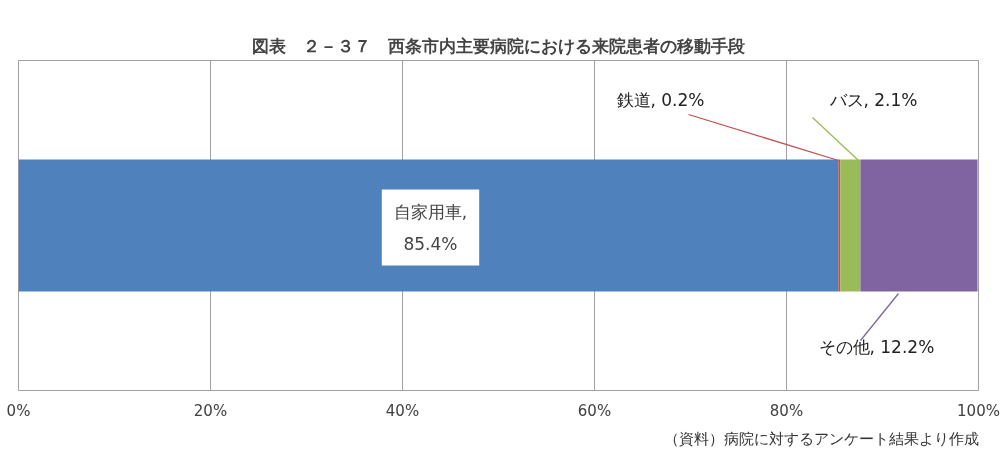 This screenshot has height=466, width=1008. I want to click on data-label: その他, 12.2%, so click(876, 346).